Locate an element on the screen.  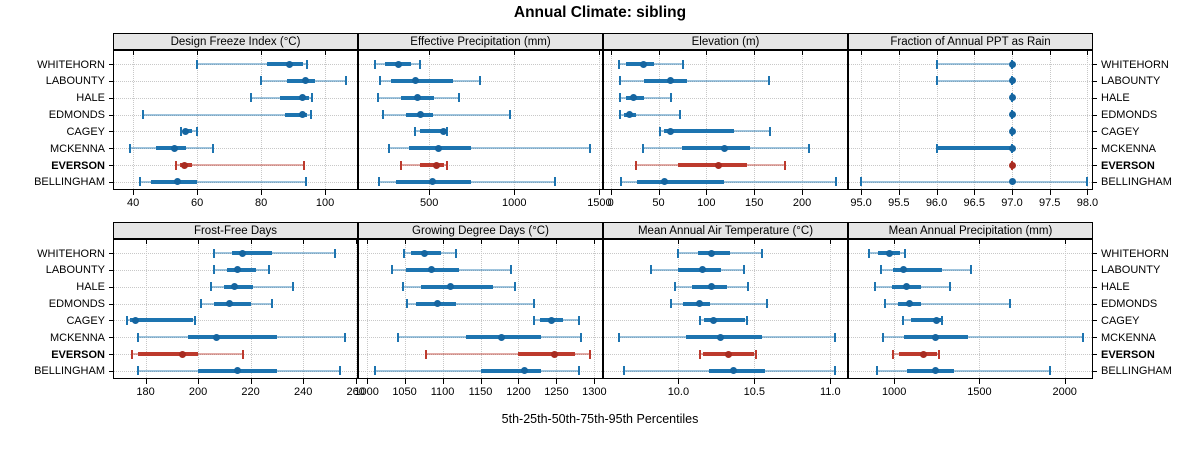
row-label-right: CAGEY is located at coordinates (1120, 131).